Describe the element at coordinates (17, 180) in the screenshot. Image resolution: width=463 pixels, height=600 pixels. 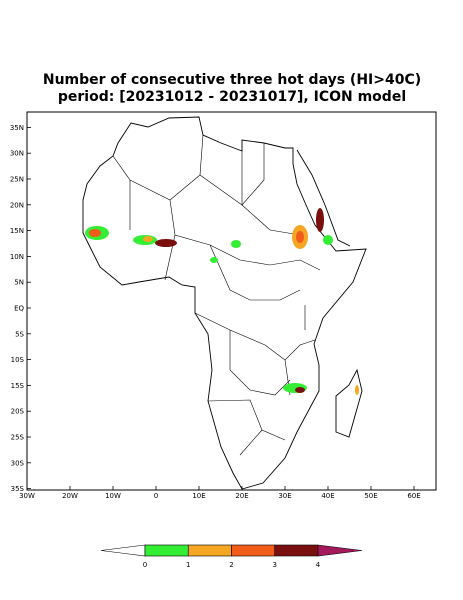
I see `lat-tick-label: 25N` at that location.